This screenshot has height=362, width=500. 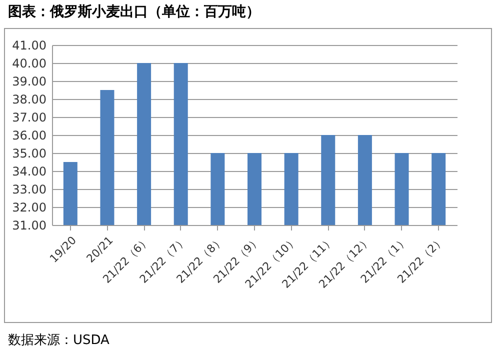 I want to click on y-tick-label: 38.00, so click(x=29, y=99).